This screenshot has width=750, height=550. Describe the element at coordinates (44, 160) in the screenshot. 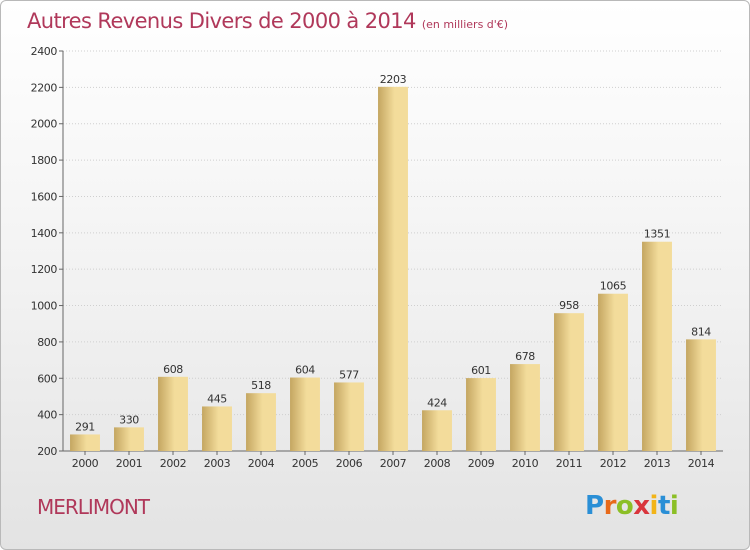

I see `y-tick-label: 1800` at that location.